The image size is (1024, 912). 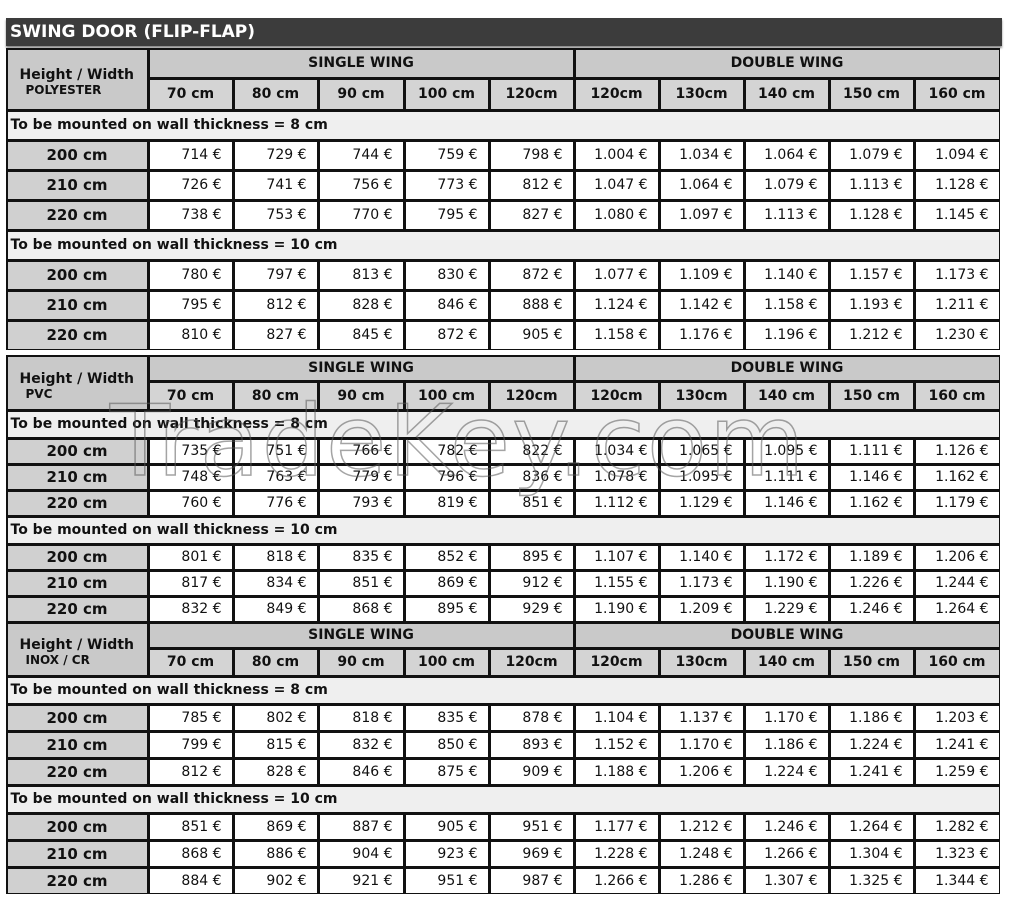 What do you see at coordinates (275, 451) in the screenshot?
I see `price-cell: 751 €` at bounding box center [275, 451].